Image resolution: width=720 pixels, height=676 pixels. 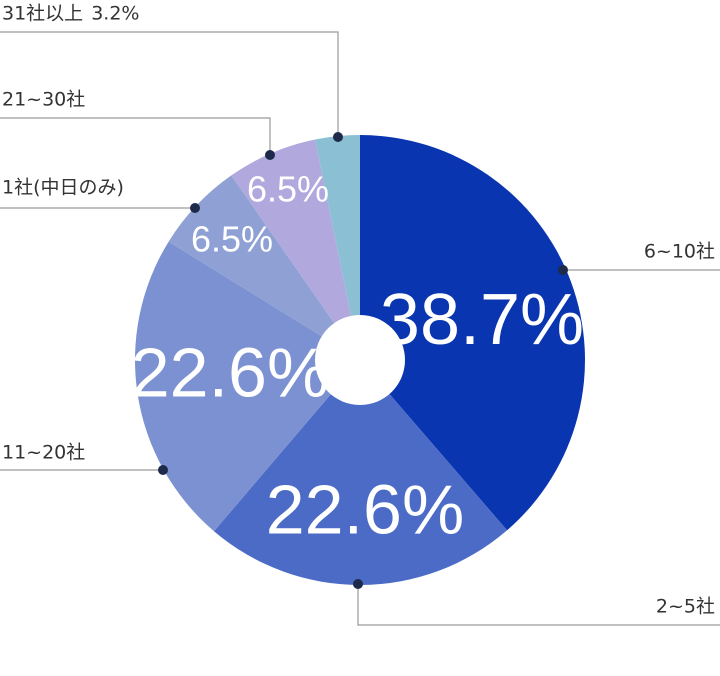 I want to click on category-label: 1社(中日のみ), so click(x=63, y=188).